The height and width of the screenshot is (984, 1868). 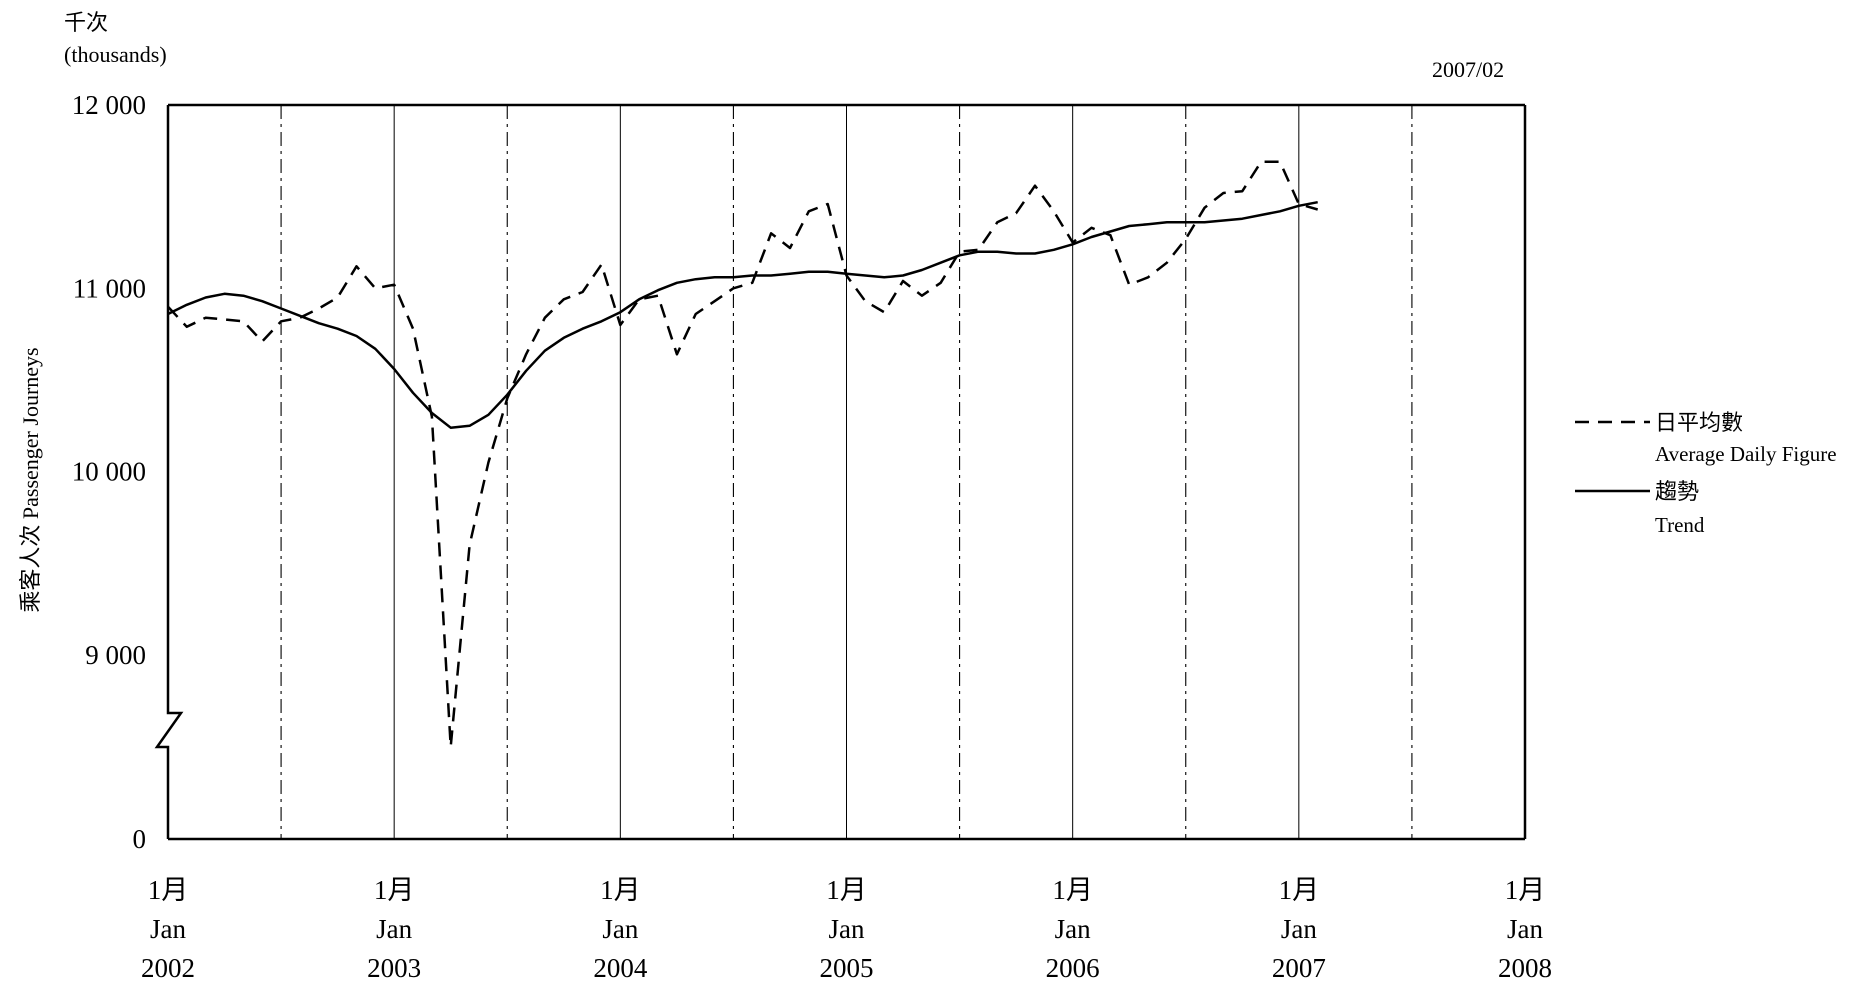 What do you see at coordinates (1677, 491) in the screenshot?
I see `legend-label-trend-zh: 趨勢` at bounding box center [1677, 491].